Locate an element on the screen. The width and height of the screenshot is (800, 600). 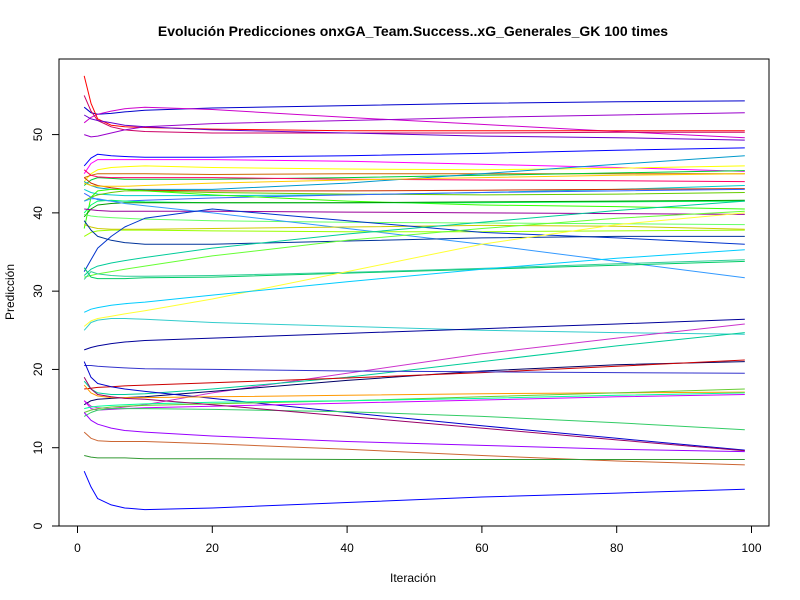
y-tick-label: 30 is located at coordinates (38, 291).